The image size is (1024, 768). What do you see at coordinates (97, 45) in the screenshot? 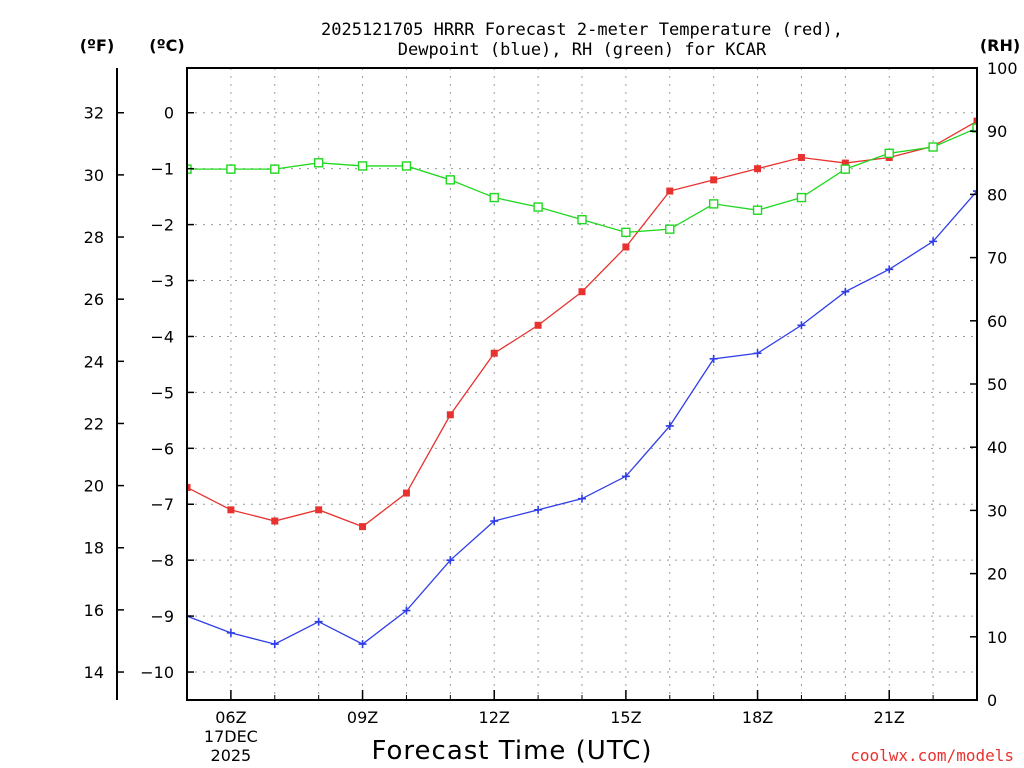
I see `fahrenheit-unit-label: (ºF)` at bounding box center [97, 45].